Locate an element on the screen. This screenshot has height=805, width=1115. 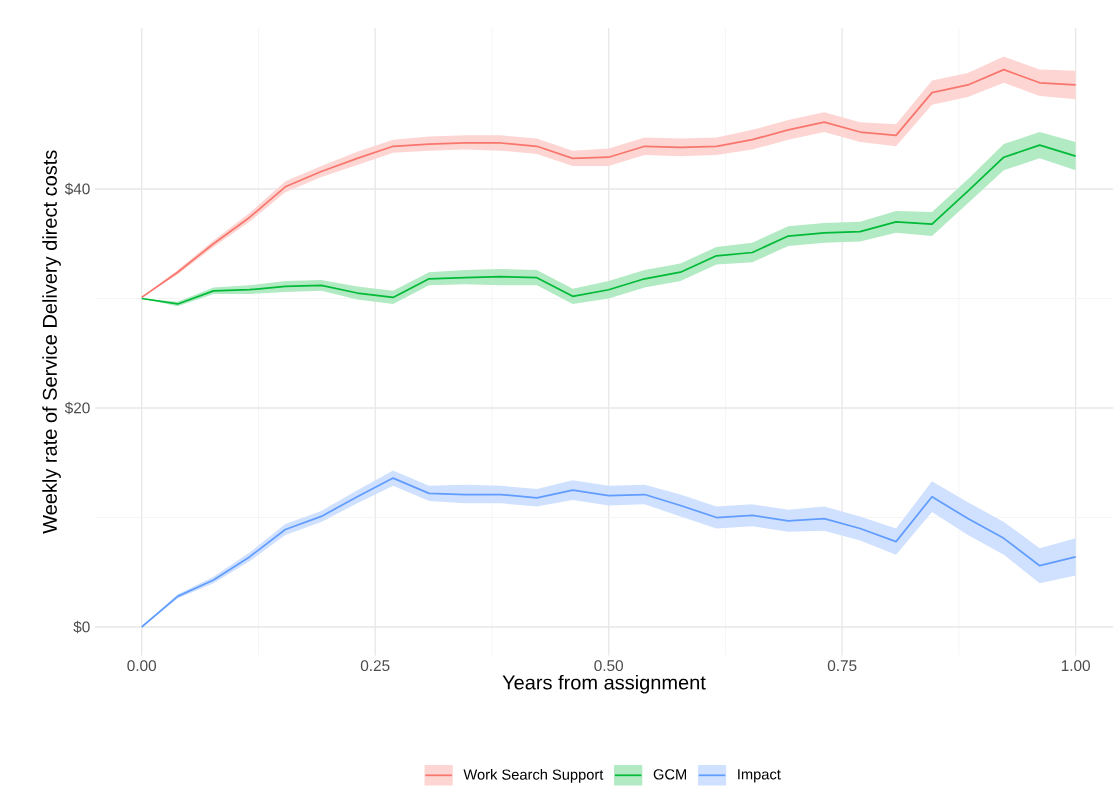
legend-label: Work Search Support is located at coordinates (533, 775).